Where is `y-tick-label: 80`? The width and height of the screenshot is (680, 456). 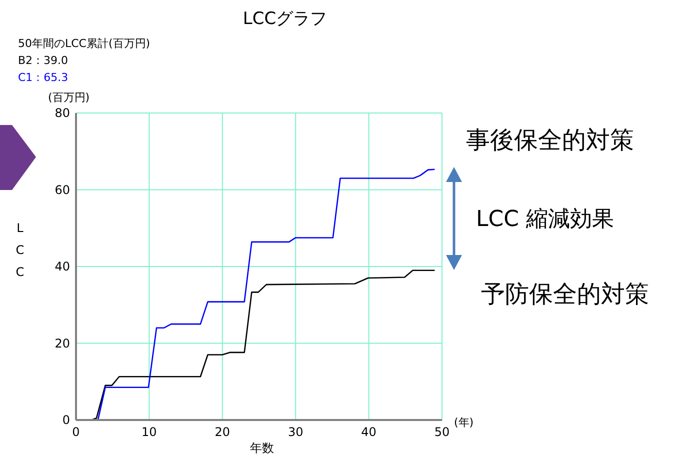 y-tick-label: 80 is located at coordinates (62, 113).